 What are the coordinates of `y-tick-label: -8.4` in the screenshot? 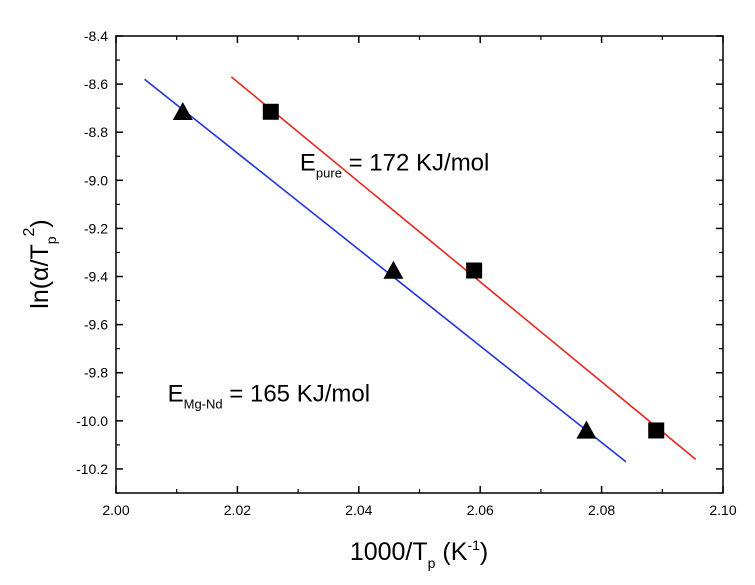 It's located at (96, 36).